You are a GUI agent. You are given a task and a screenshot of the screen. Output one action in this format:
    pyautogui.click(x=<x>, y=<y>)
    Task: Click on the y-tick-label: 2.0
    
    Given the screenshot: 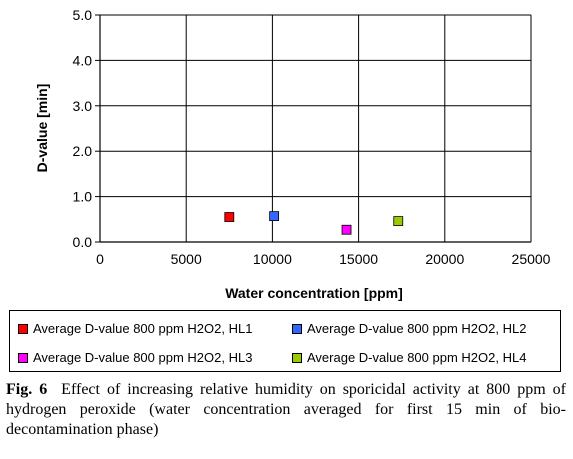 What is the action you would take?
    pyautogui.click(x=83, y=151)
    